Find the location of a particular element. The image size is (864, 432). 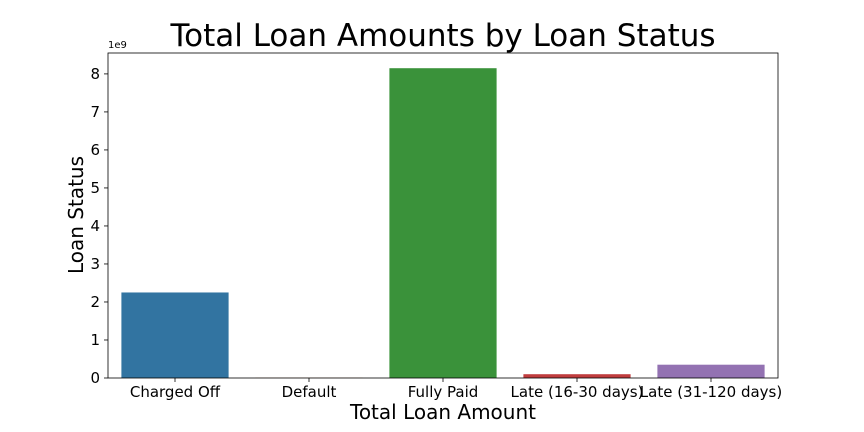

y-tick-label-4: 4 is located at coordinates (95, 226).